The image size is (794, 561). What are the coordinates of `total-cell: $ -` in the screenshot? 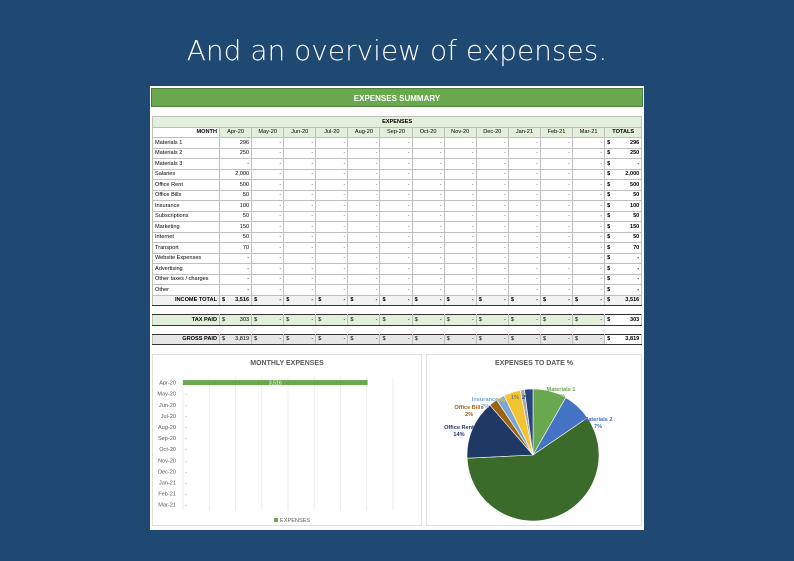 It's located at (623, 269).